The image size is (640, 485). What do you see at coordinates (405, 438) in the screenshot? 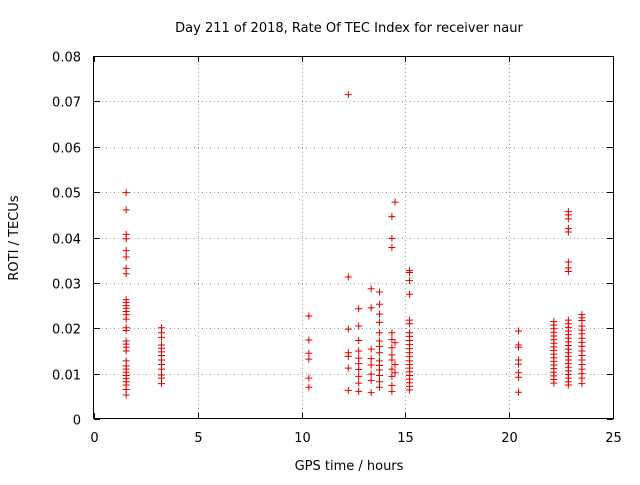
I see `x-tick-label: 15` at bounding box center [405, 438].